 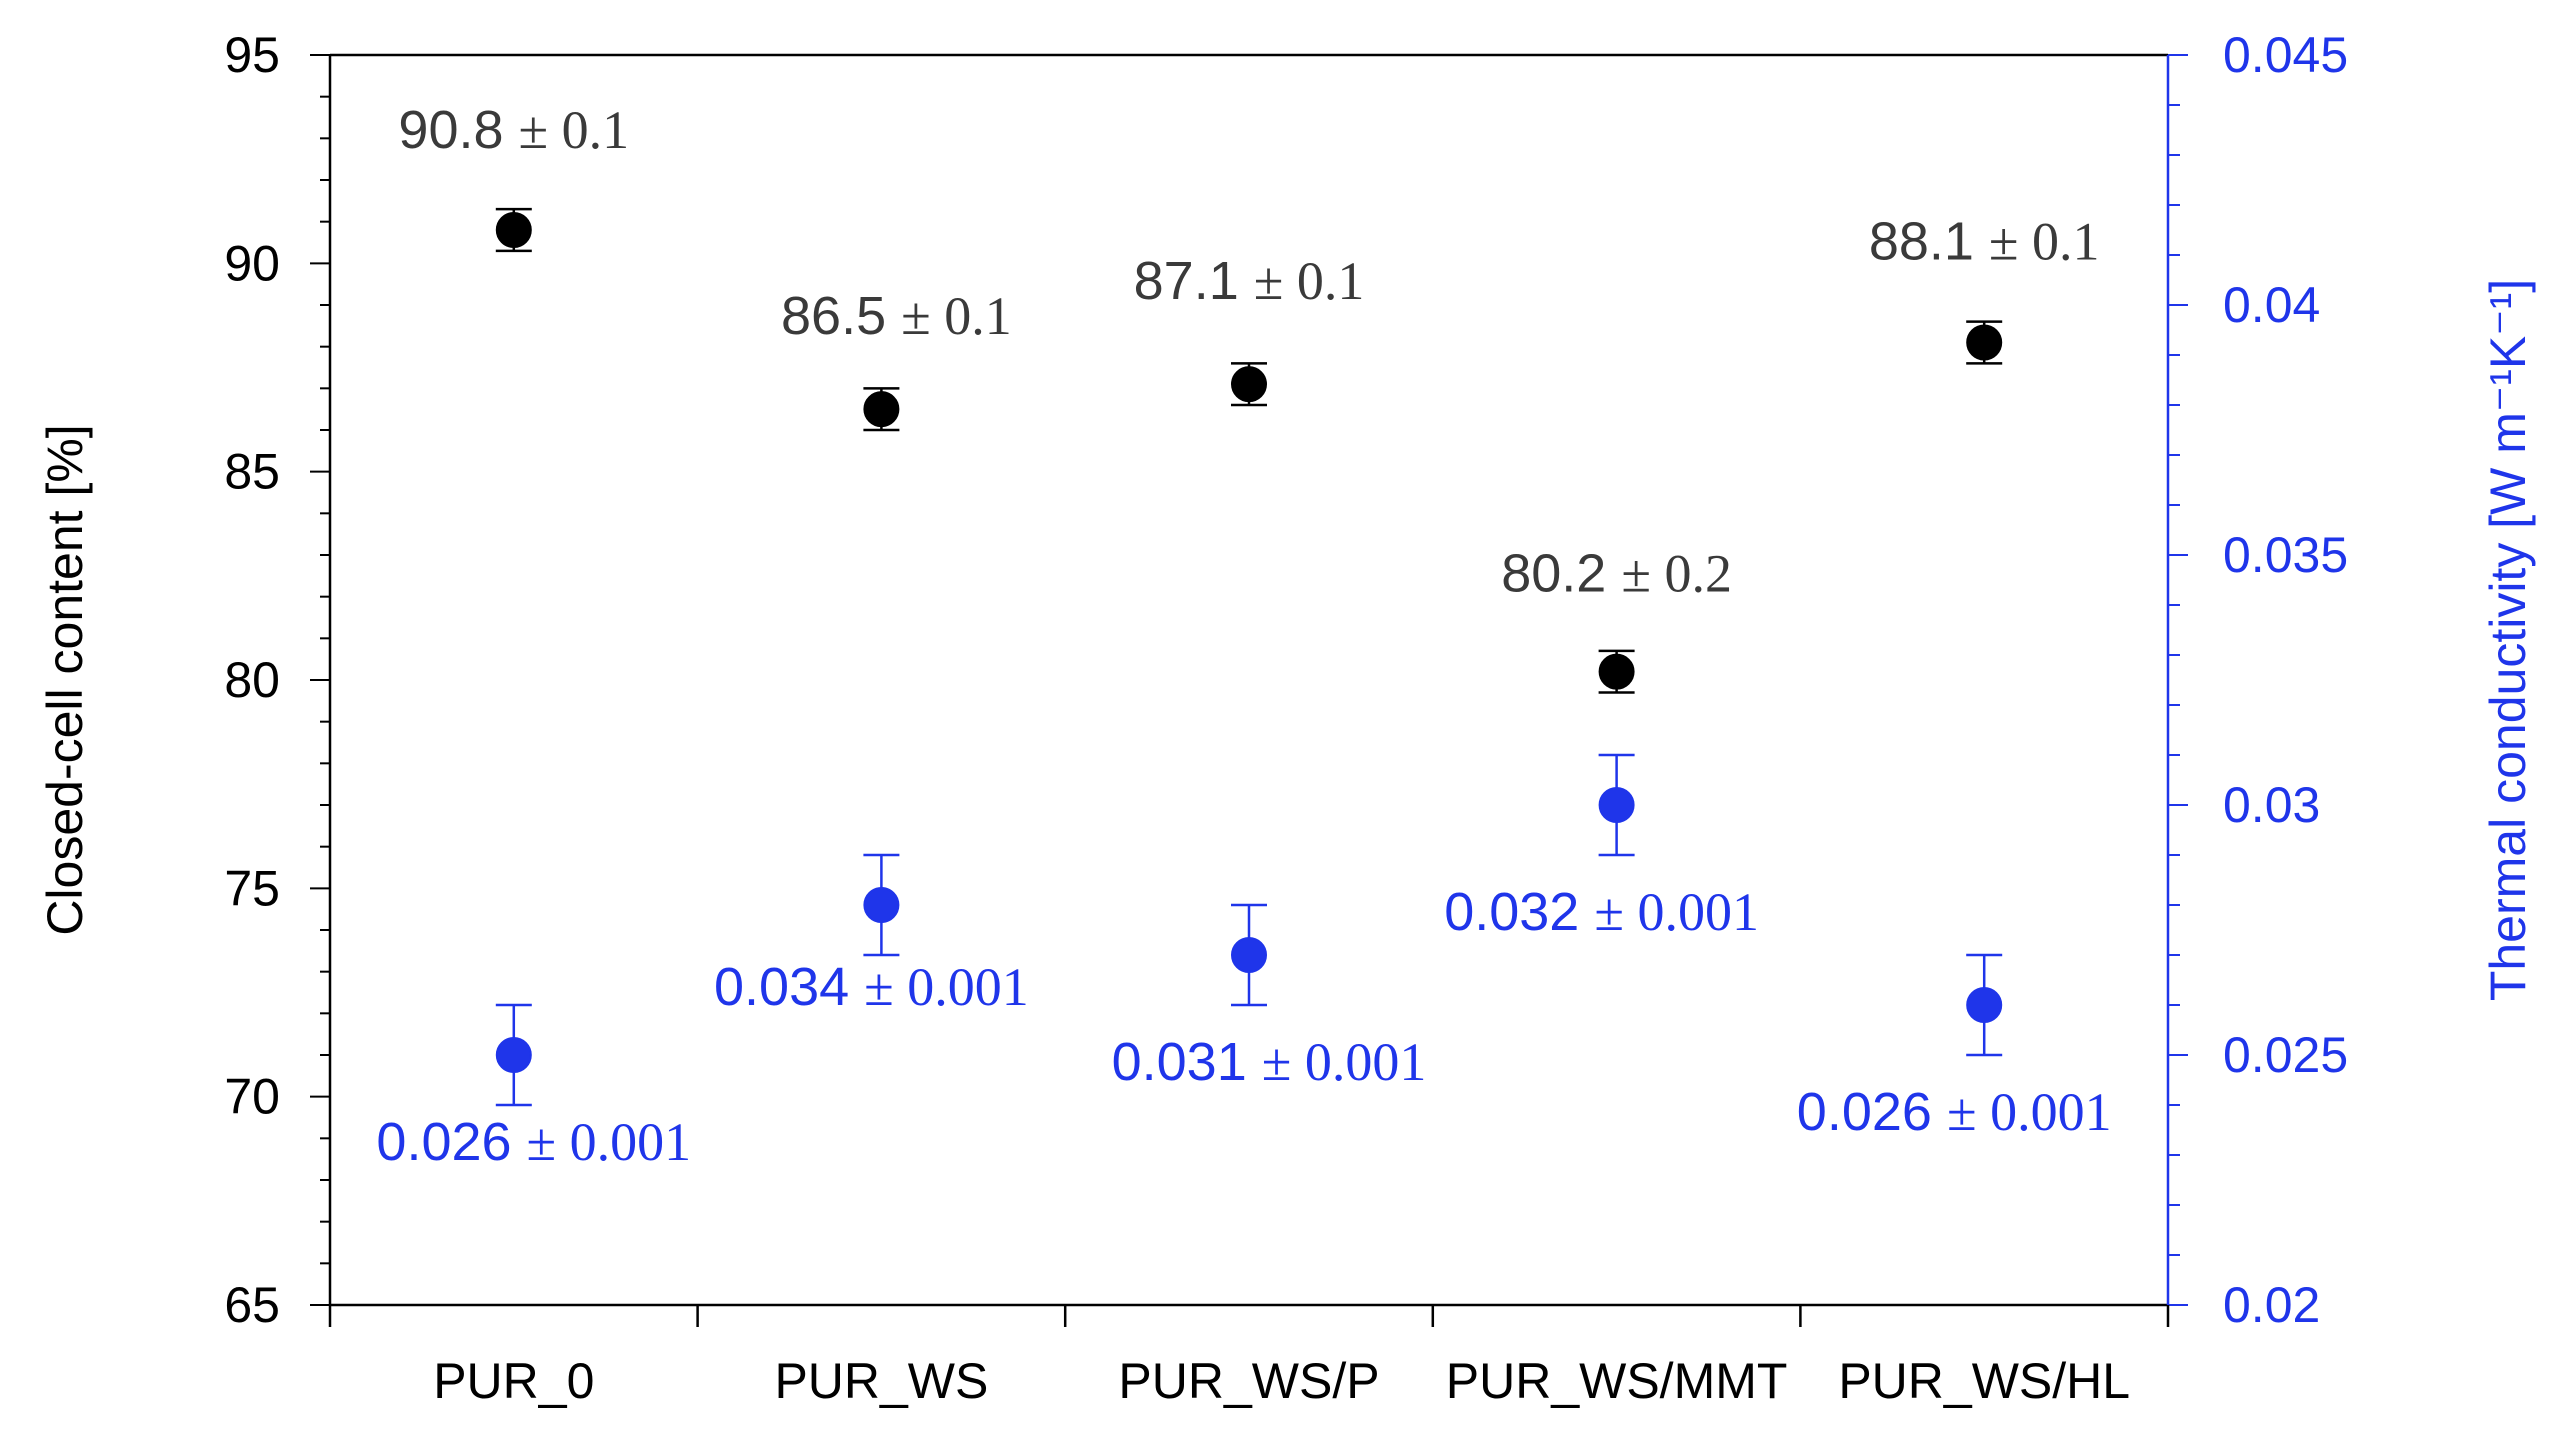 I want to click on x-tick-label: PUR_WS/HL, so click(x=1984, y=1381).